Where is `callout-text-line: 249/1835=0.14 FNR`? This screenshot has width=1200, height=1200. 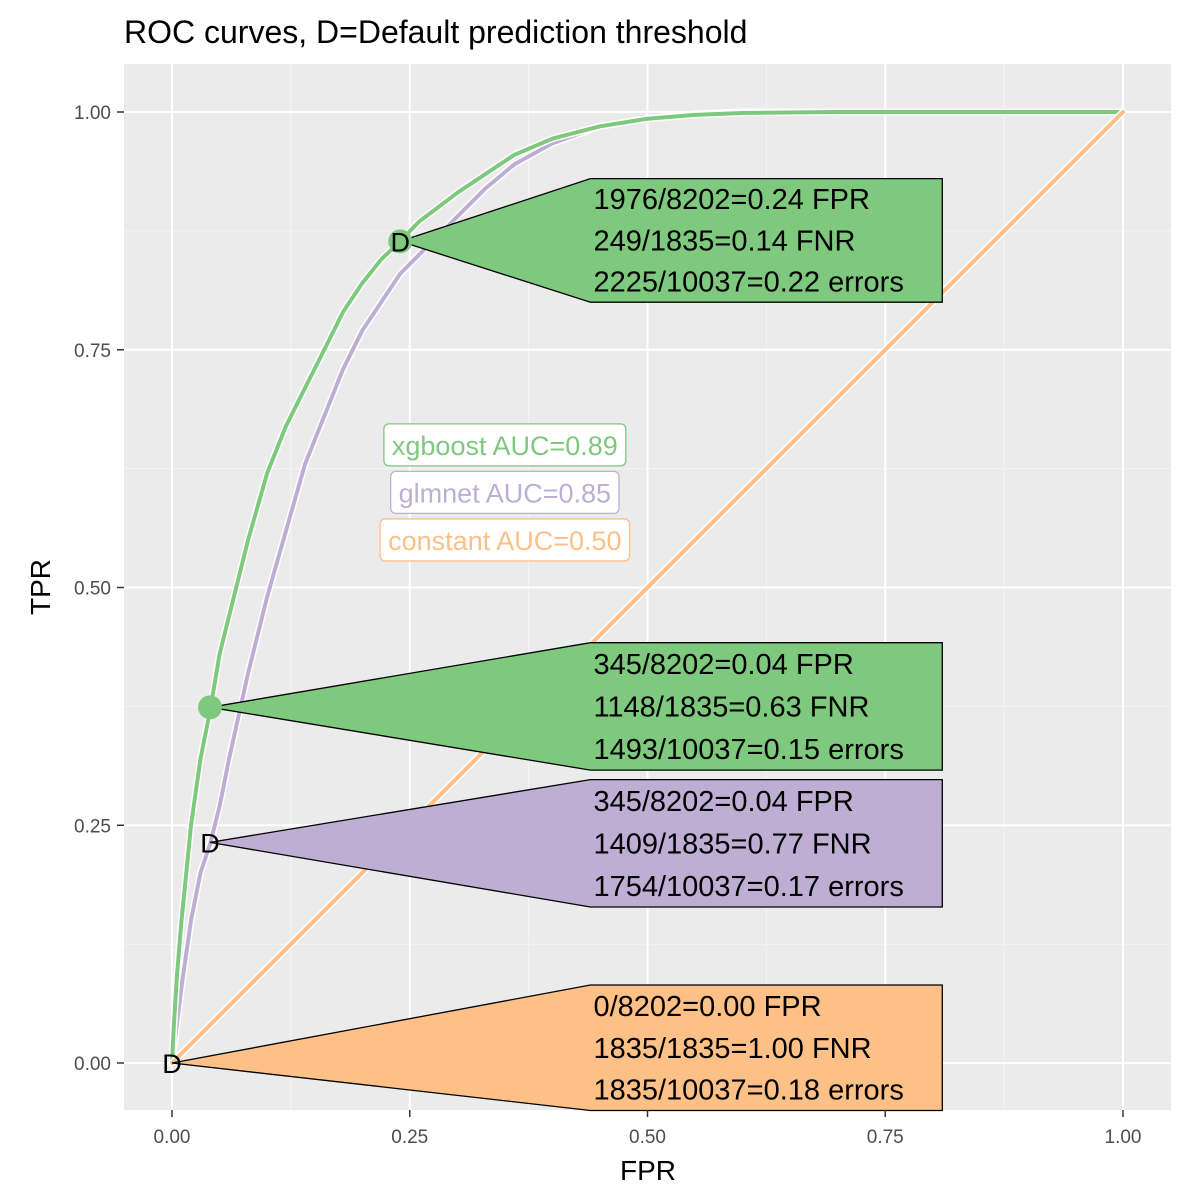
callout-text-line: 249/1835=0.14 FNR is located at coordinates (724, 241).